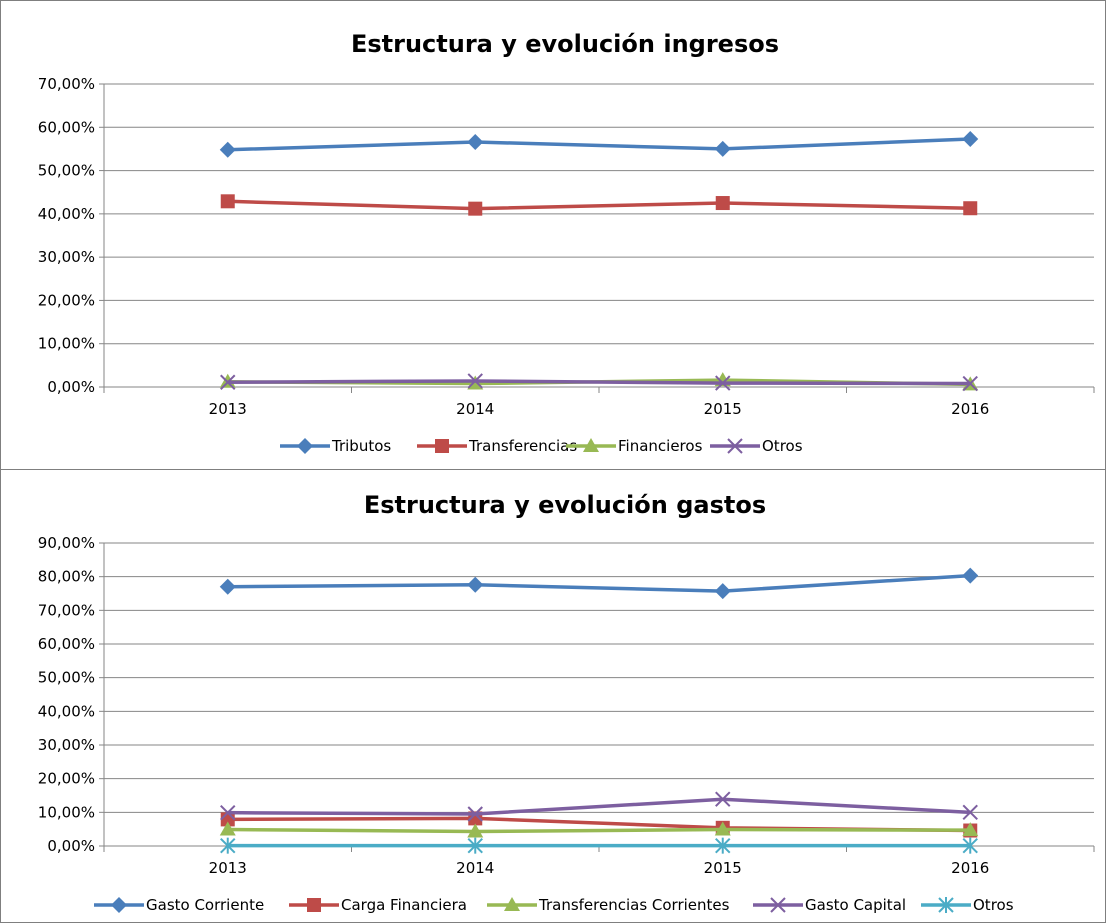 The width and height of the screenshot is (1106, 923). Describe the element at coordinates (660, 446) in the screenshot. I see `legend-label: Financieros` at that location.